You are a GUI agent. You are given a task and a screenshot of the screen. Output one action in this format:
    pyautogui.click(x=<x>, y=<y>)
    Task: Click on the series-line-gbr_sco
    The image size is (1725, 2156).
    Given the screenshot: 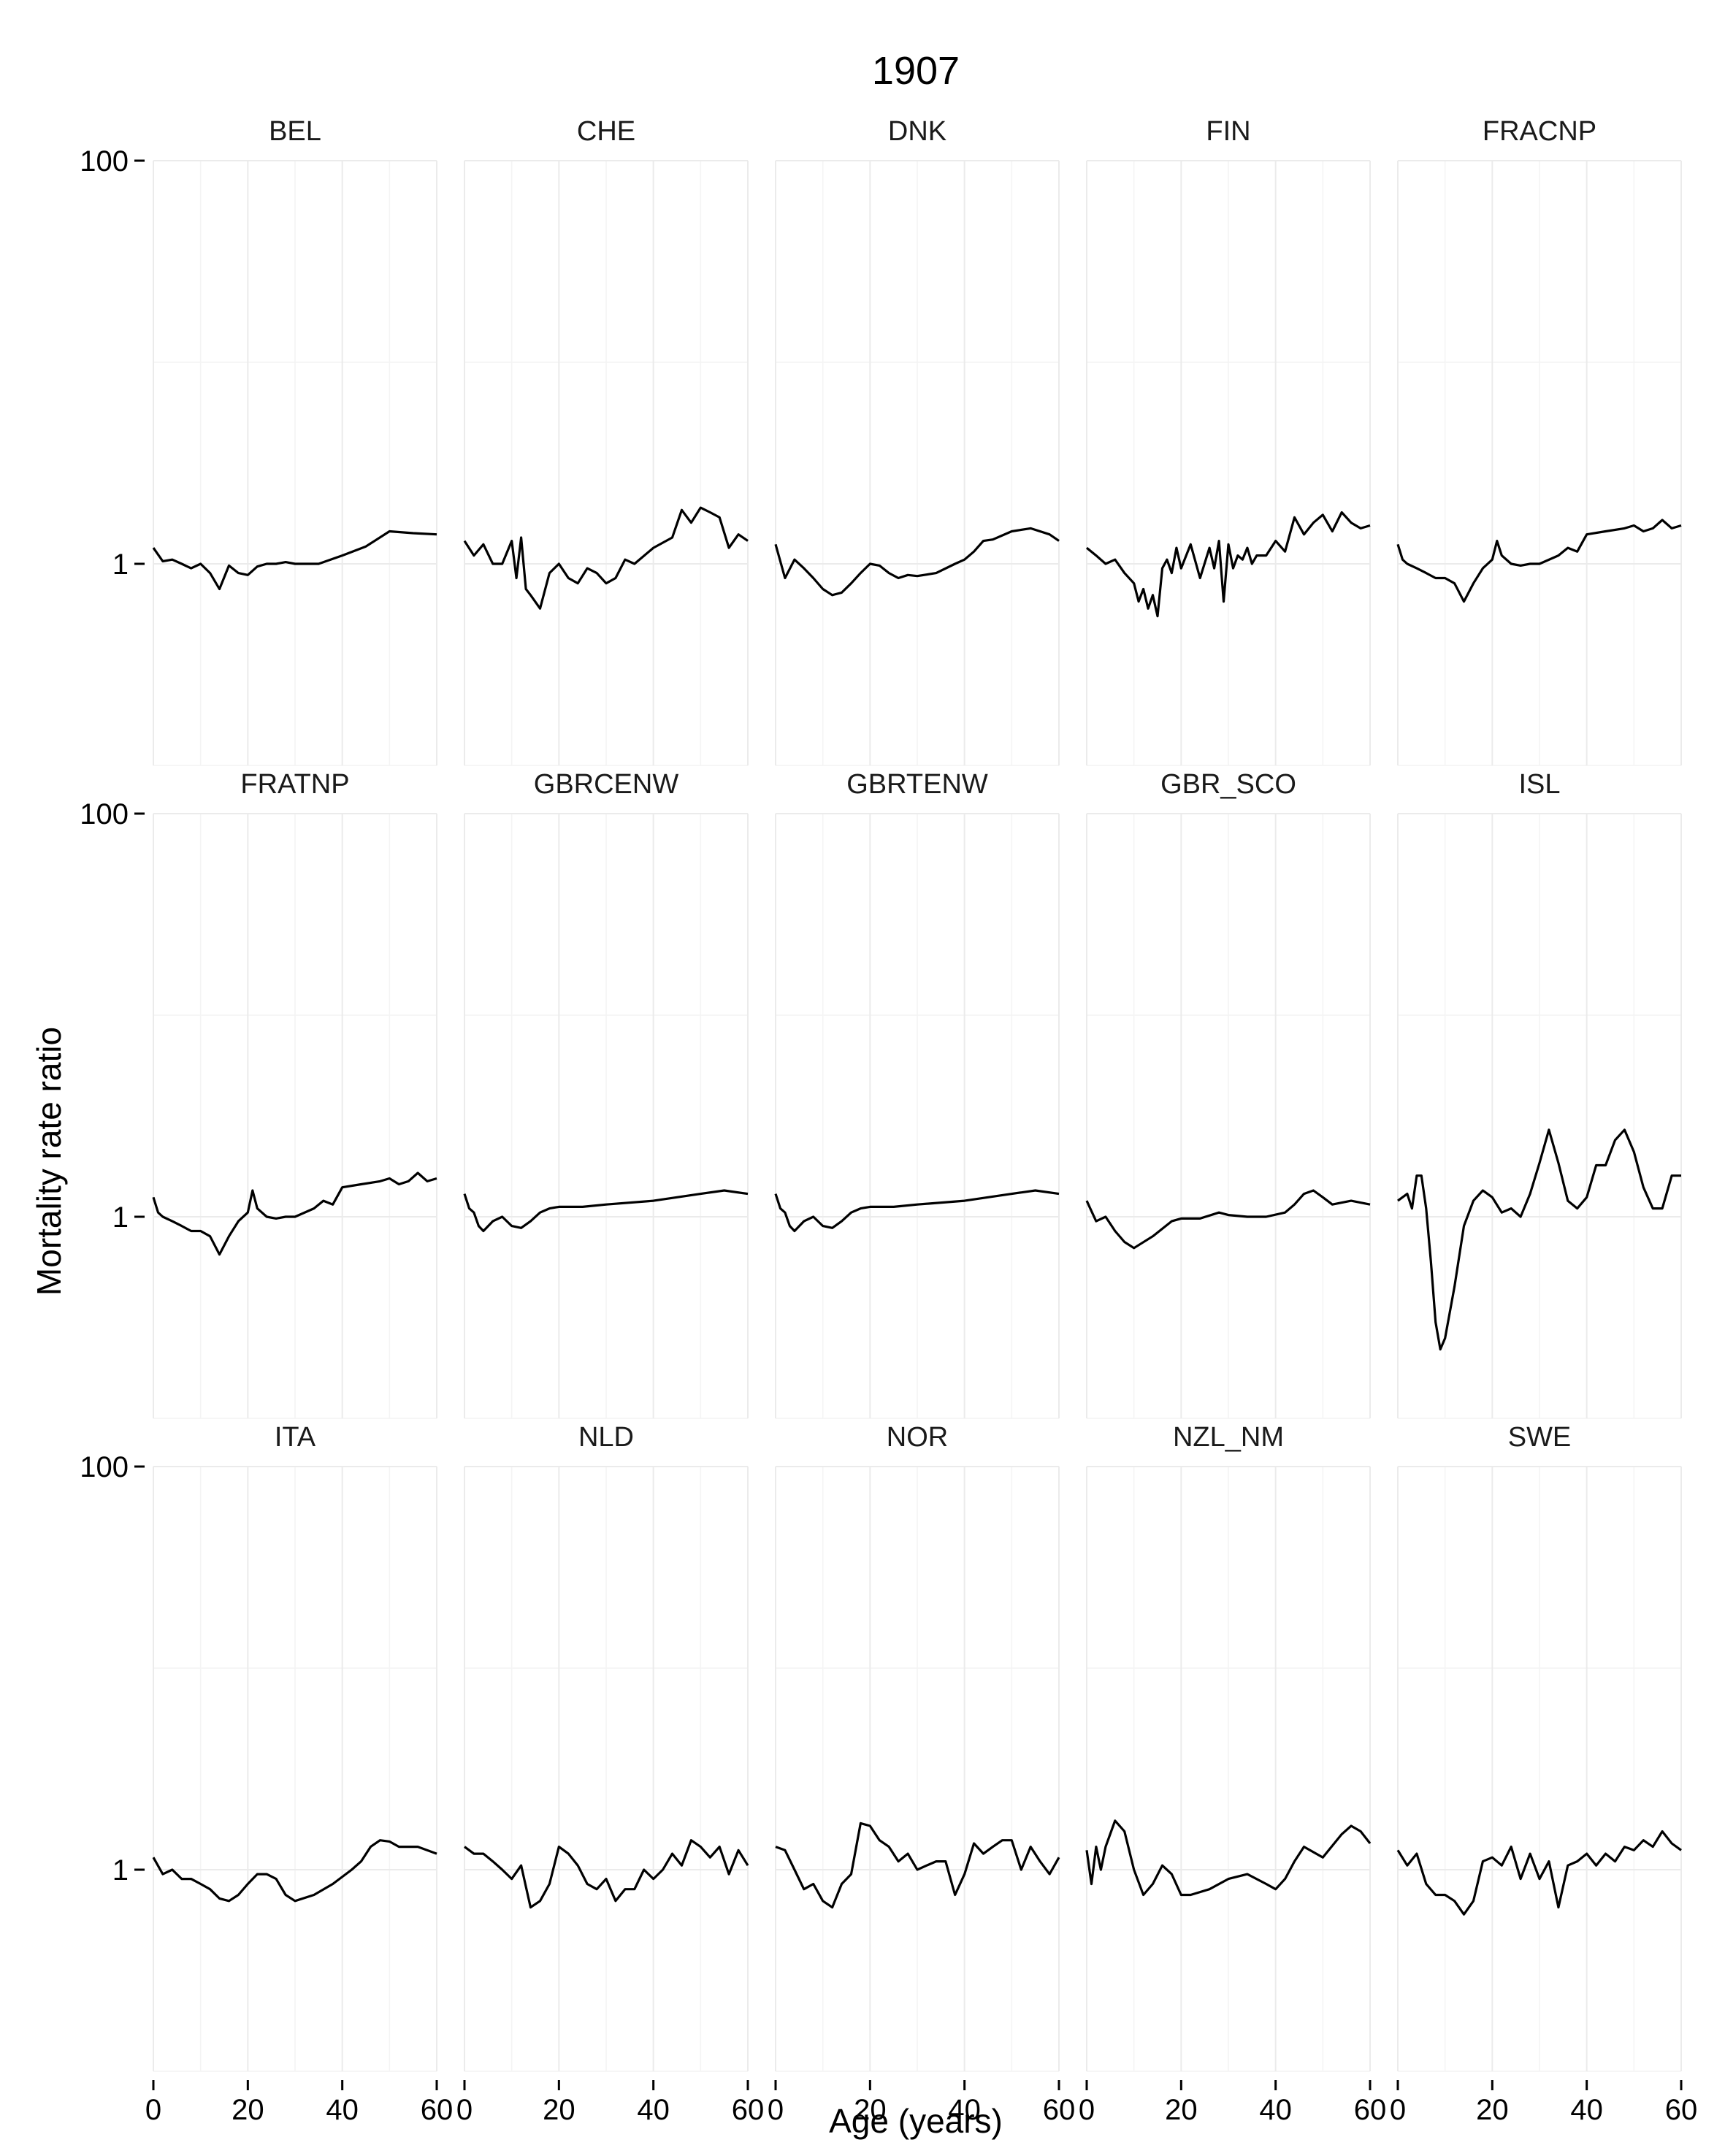 What is the action you would take?
    pyautogui.click(x=1228, y=1220)
    